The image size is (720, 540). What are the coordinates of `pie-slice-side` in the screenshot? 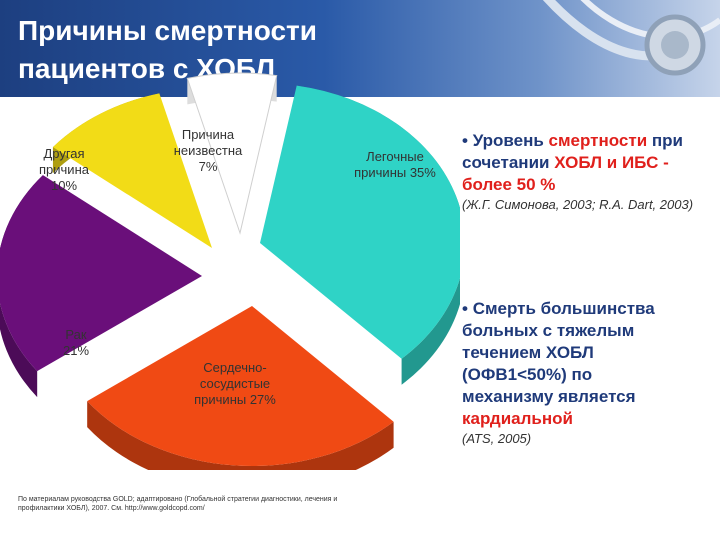 It's located at (240, 435).